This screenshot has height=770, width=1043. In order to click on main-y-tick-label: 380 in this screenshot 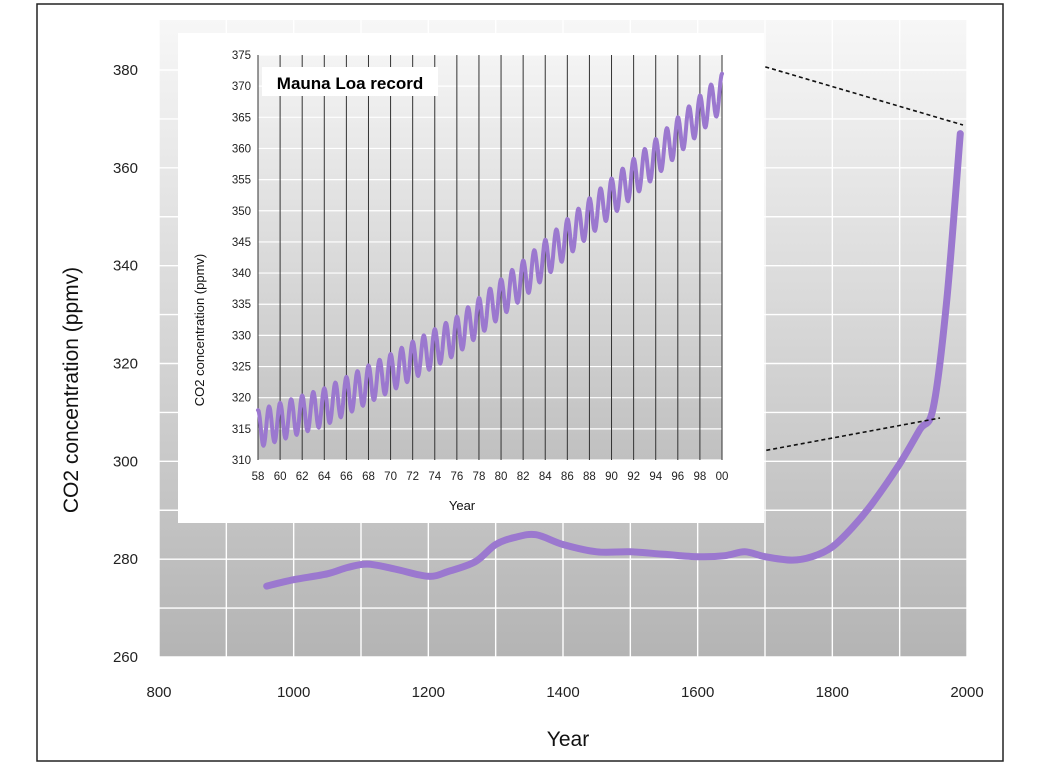, I will do `click(125, 70)`.